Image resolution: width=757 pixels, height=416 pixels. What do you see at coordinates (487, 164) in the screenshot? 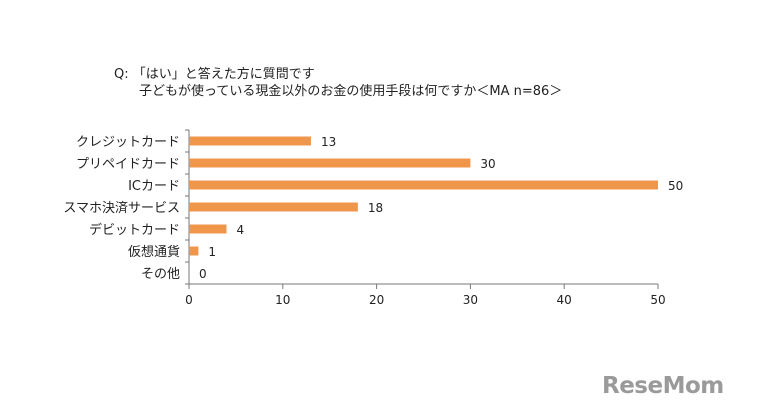
I see `value-label-1: 30` at bounding box center [487, 164].